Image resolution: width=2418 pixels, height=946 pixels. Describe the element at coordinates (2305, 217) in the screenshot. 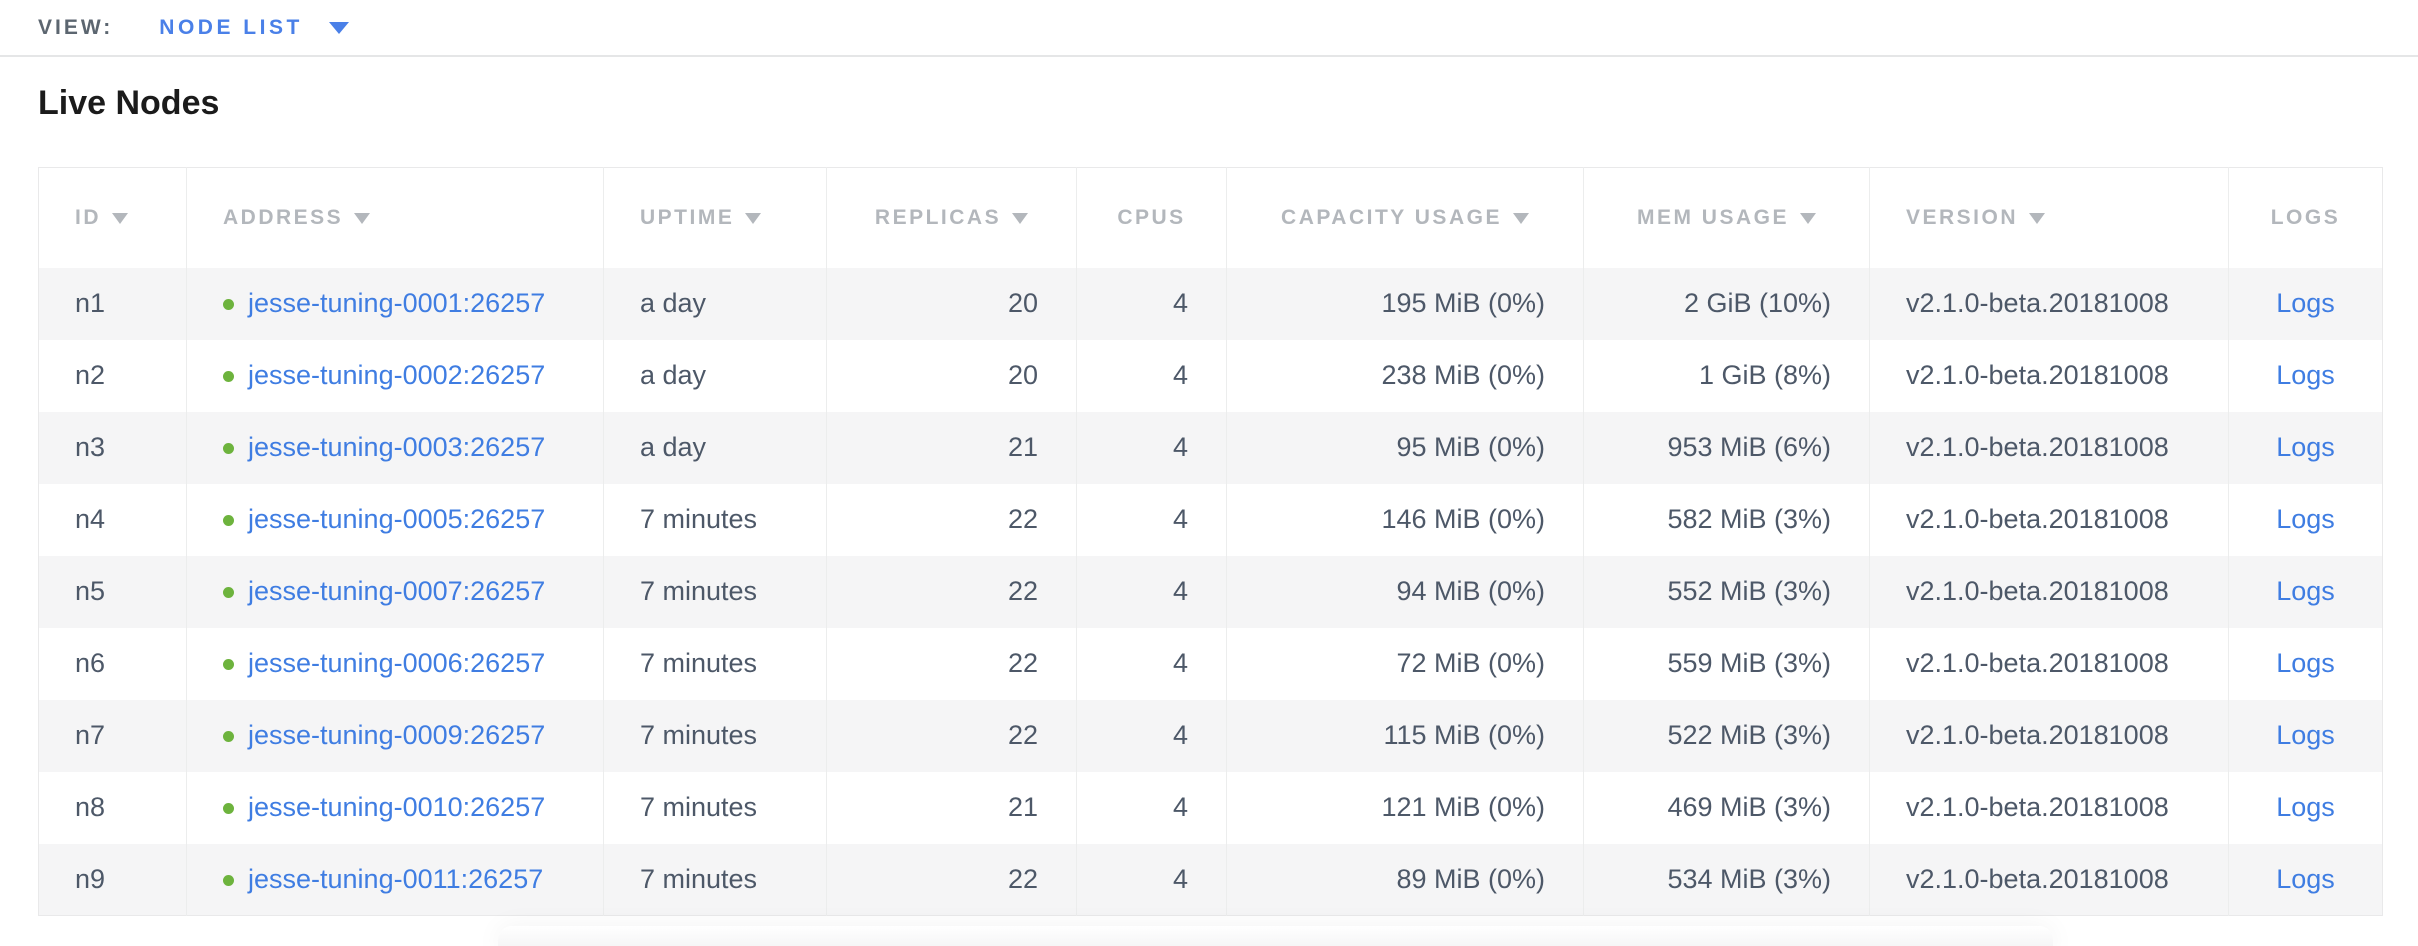

I see `column-header-label: LOGS` at that location.